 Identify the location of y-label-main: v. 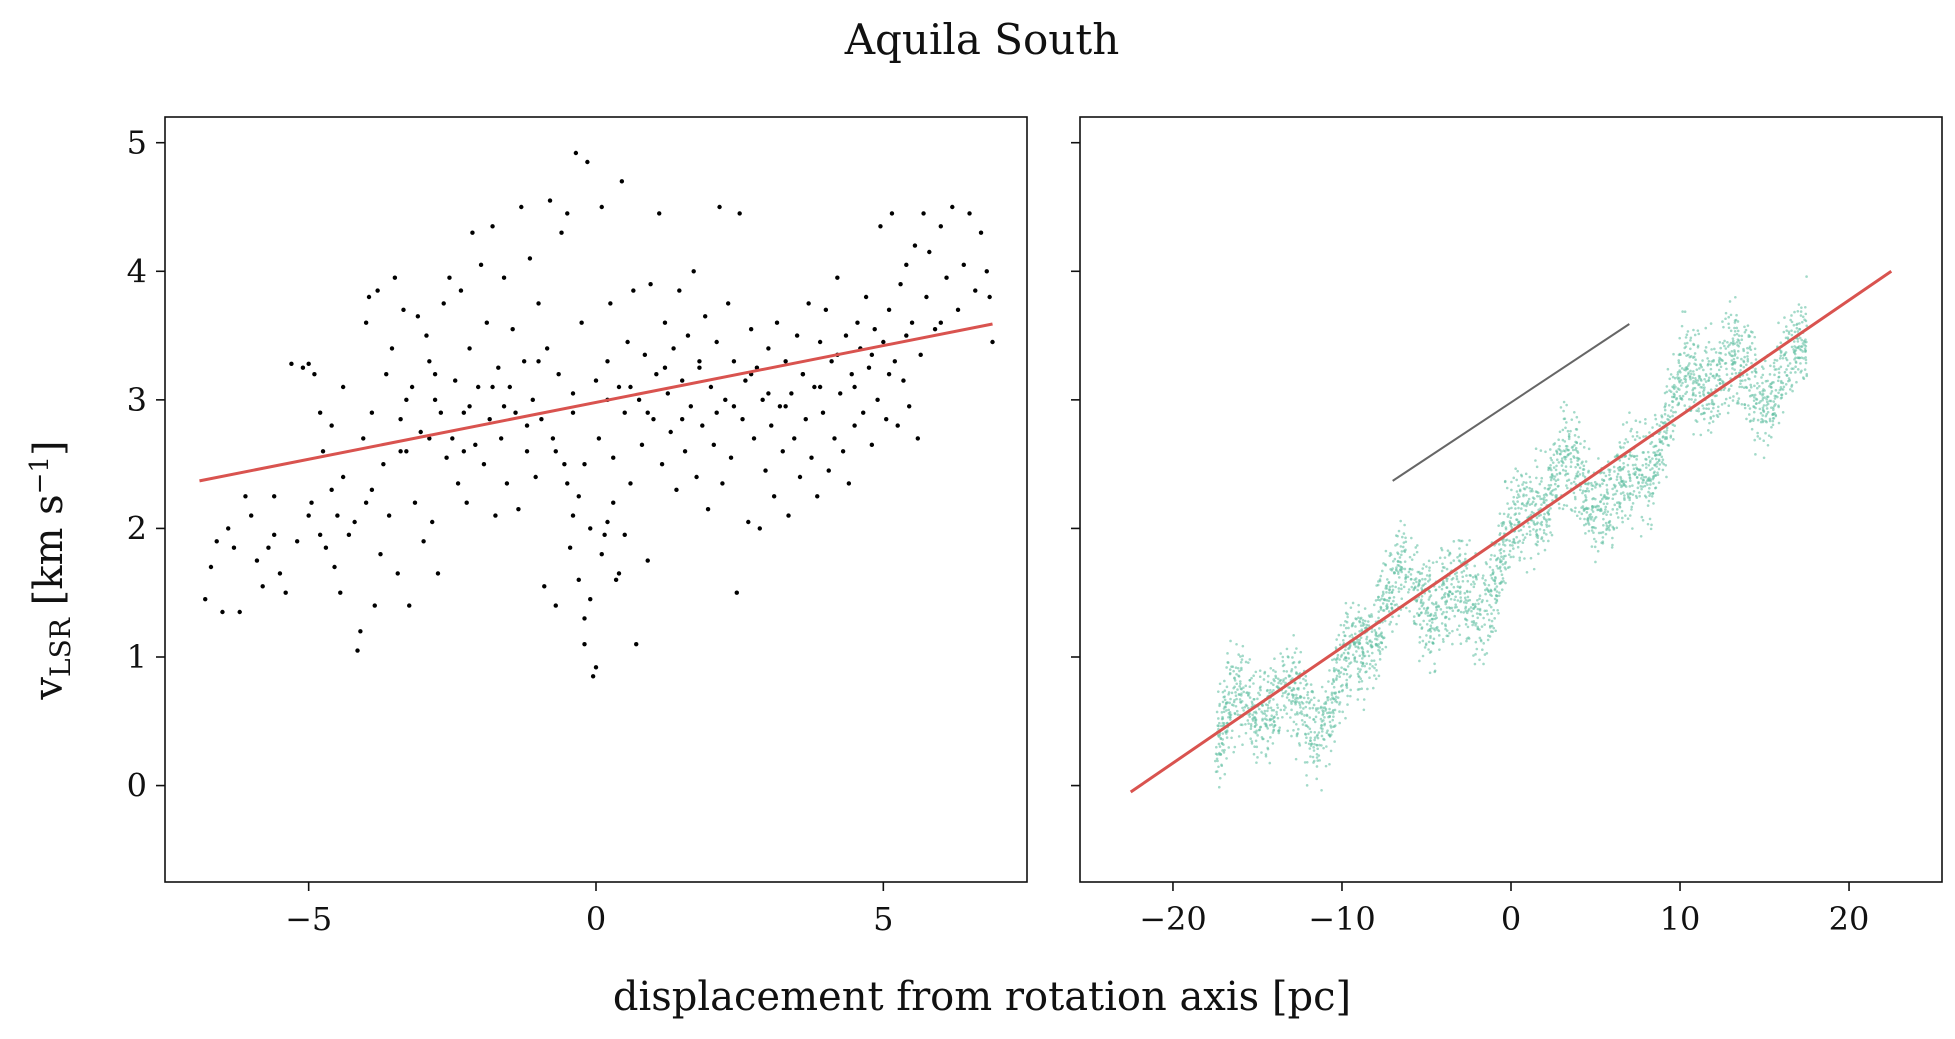
(49, 689).